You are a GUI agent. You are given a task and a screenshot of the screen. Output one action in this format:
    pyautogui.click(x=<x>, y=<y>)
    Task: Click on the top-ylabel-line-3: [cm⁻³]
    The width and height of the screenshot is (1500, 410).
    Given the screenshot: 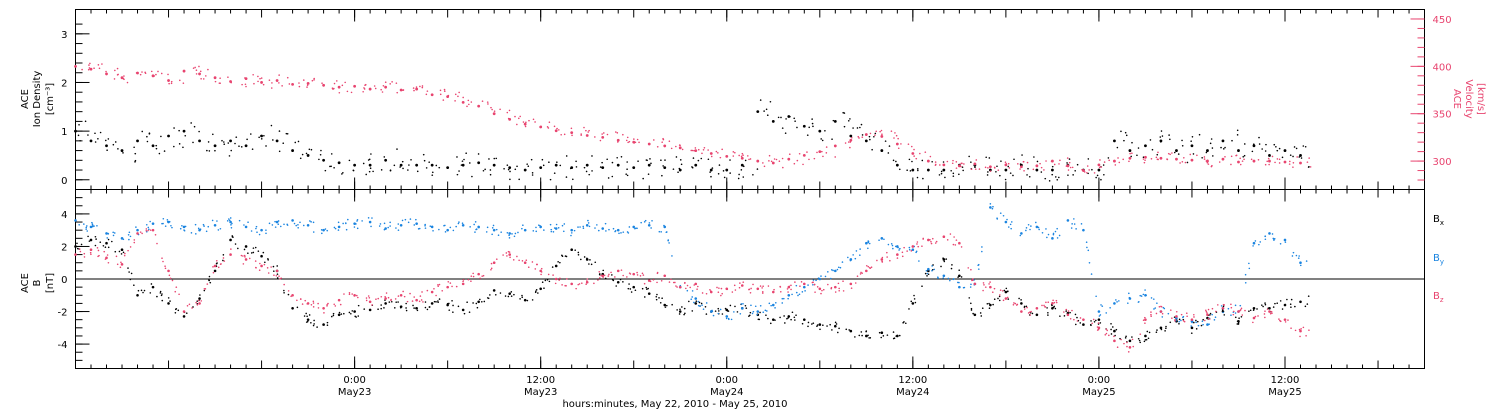 What is the action you would take?
    pyautogui.click(x=50, y=99)
    